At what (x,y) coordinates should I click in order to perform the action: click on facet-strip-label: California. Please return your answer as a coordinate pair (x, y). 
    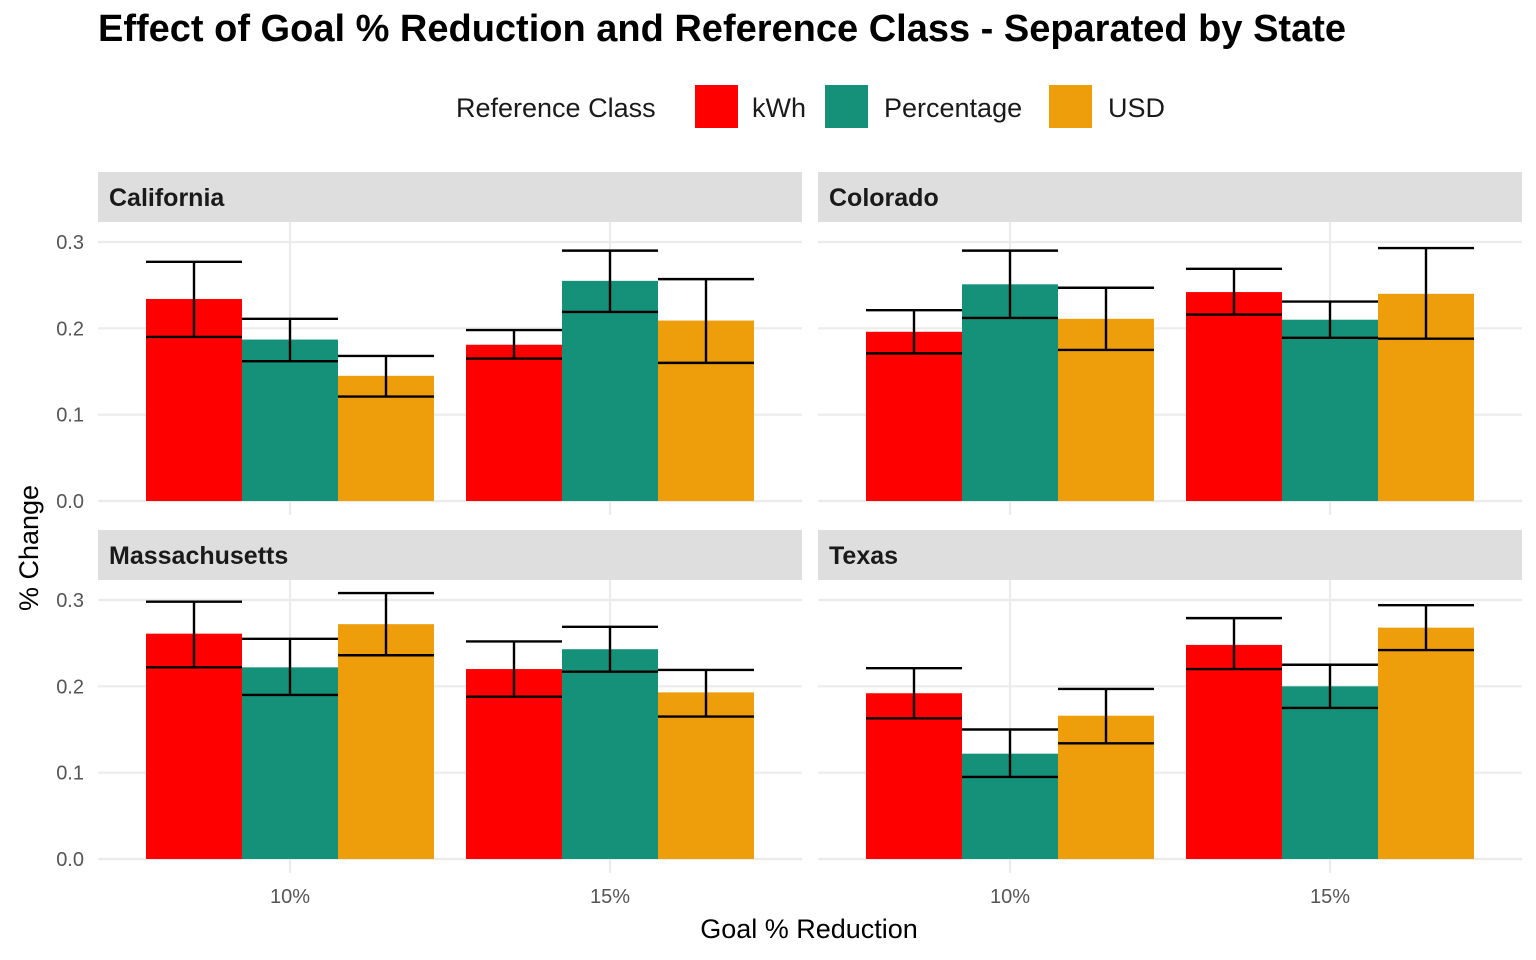
    Looking at the image, I should click on (167, 198).